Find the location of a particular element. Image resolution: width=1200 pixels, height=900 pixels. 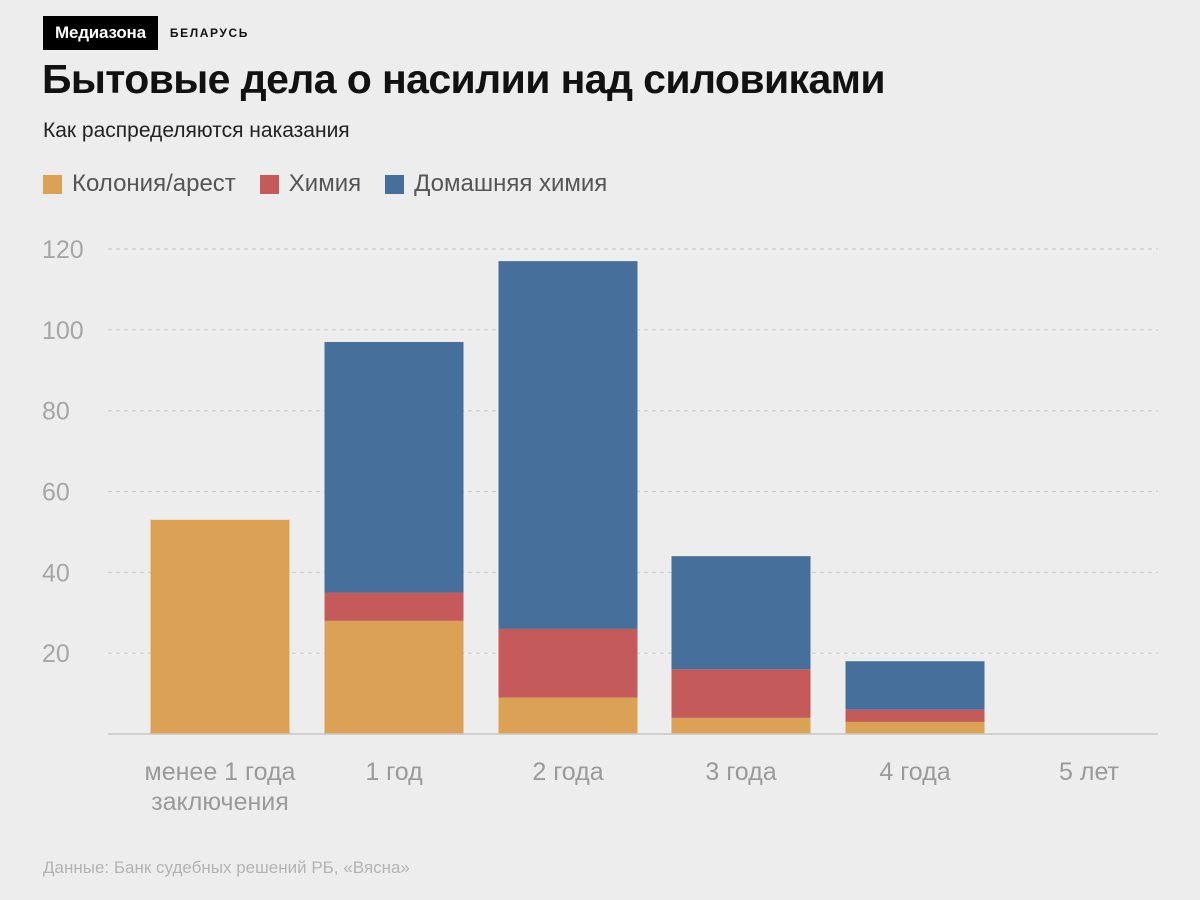

mediazona-logo: Медиазона is located at coordinates (100, 33).